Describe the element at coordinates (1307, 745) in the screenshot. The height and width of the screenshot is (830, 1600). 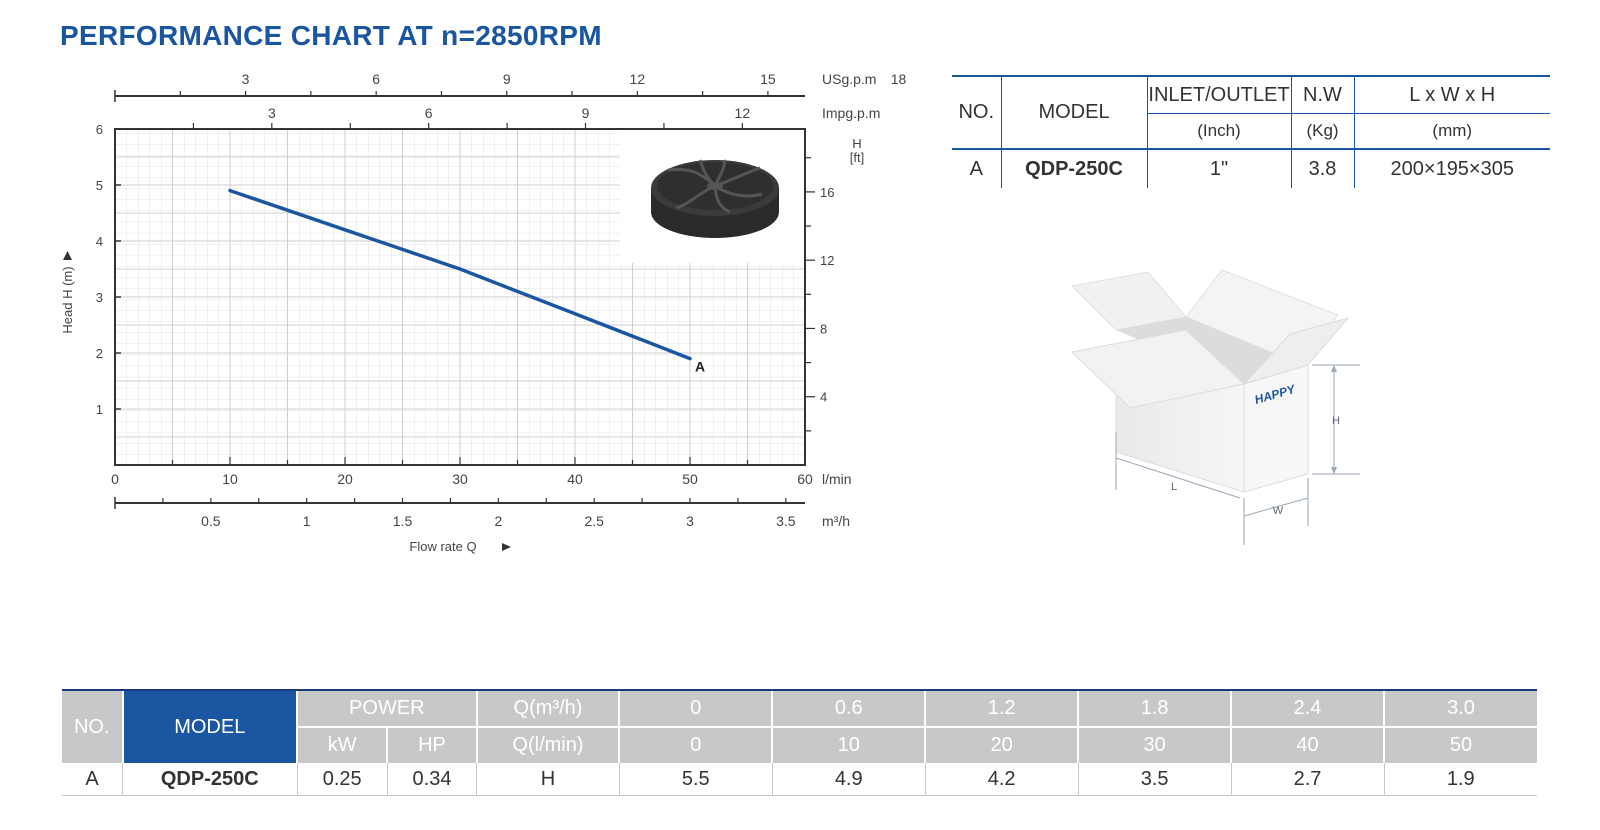
I see `perf-q-lmin-value: 40` at that location.